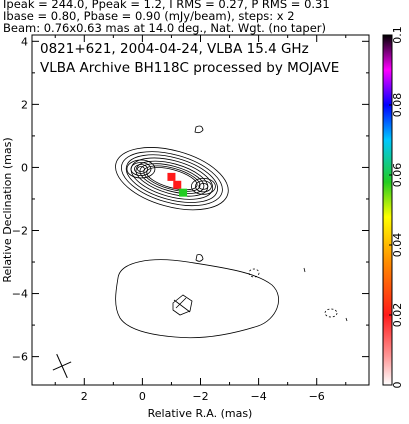  What do you see at coordinates (397, 245) in the screenshot?
I see `colorbar-tick-label: 0.04` at bounding box center [397, 245].